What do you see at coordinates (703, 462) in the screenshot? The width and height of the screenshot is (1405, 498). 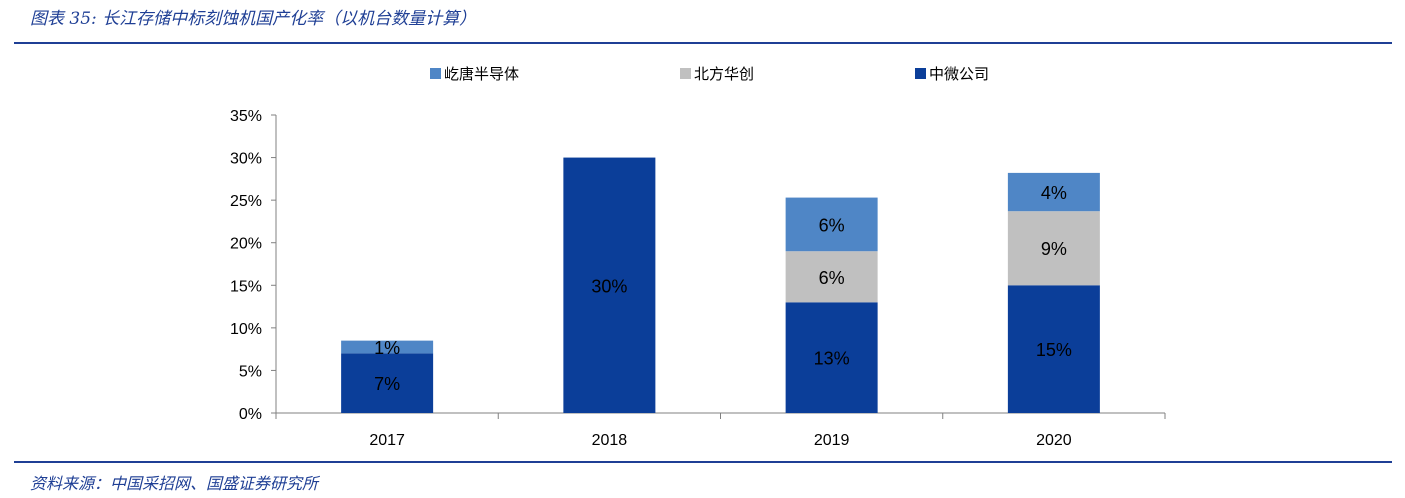 I see `source-rule` at bounding box center [703, 462].